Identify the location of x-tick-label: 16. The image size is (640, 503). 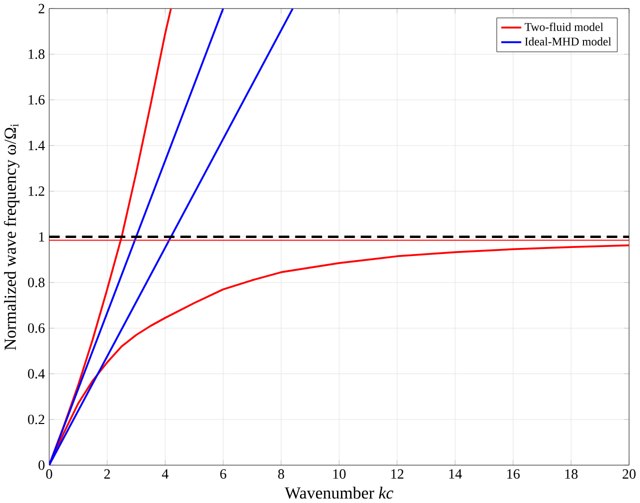
(513, 474).